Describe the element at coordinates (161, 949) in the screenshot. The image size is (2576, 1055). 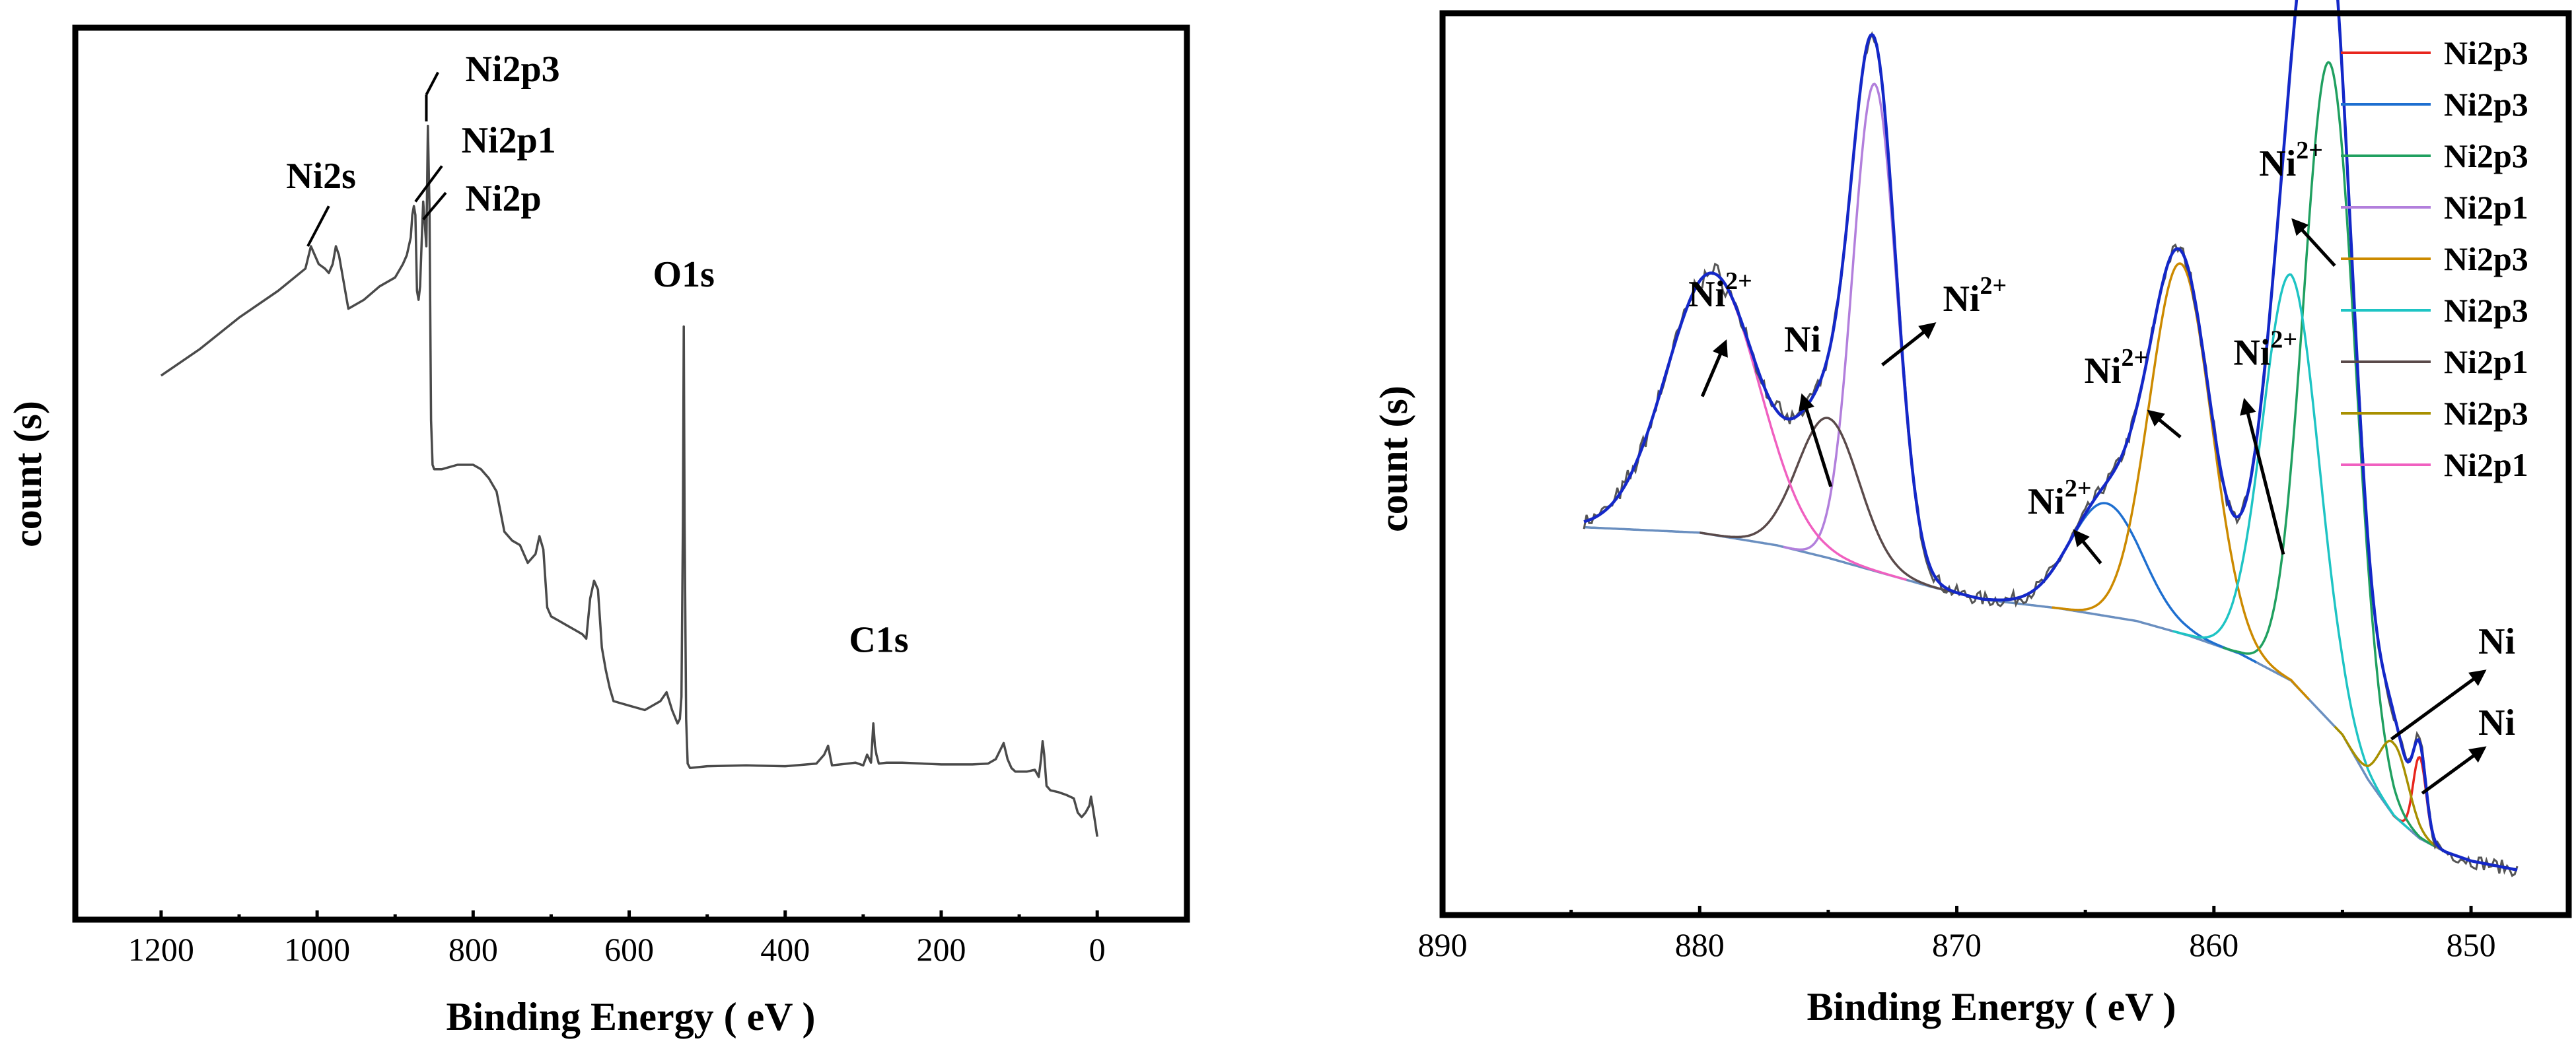
I see `survey-x-tick-label: 1200` at that location.